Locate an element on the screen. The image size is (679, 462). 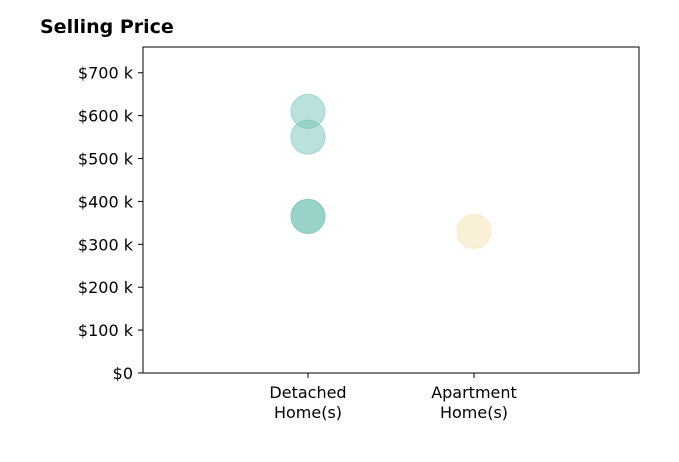
y-tick-label: $500 k is located at coordinates (106, 159).